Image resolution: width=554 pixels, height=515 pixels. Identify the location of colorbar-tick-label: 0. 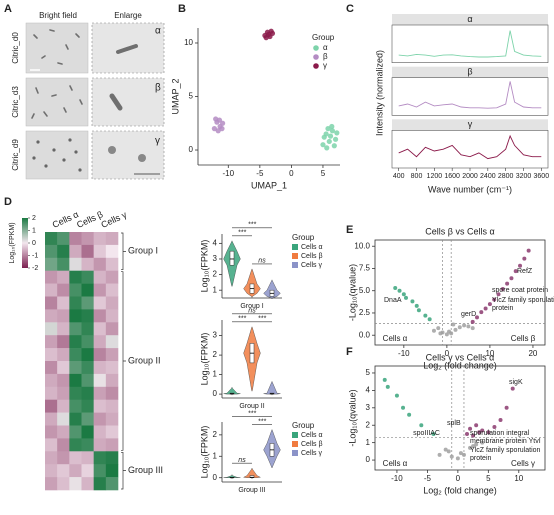
(34, 243).